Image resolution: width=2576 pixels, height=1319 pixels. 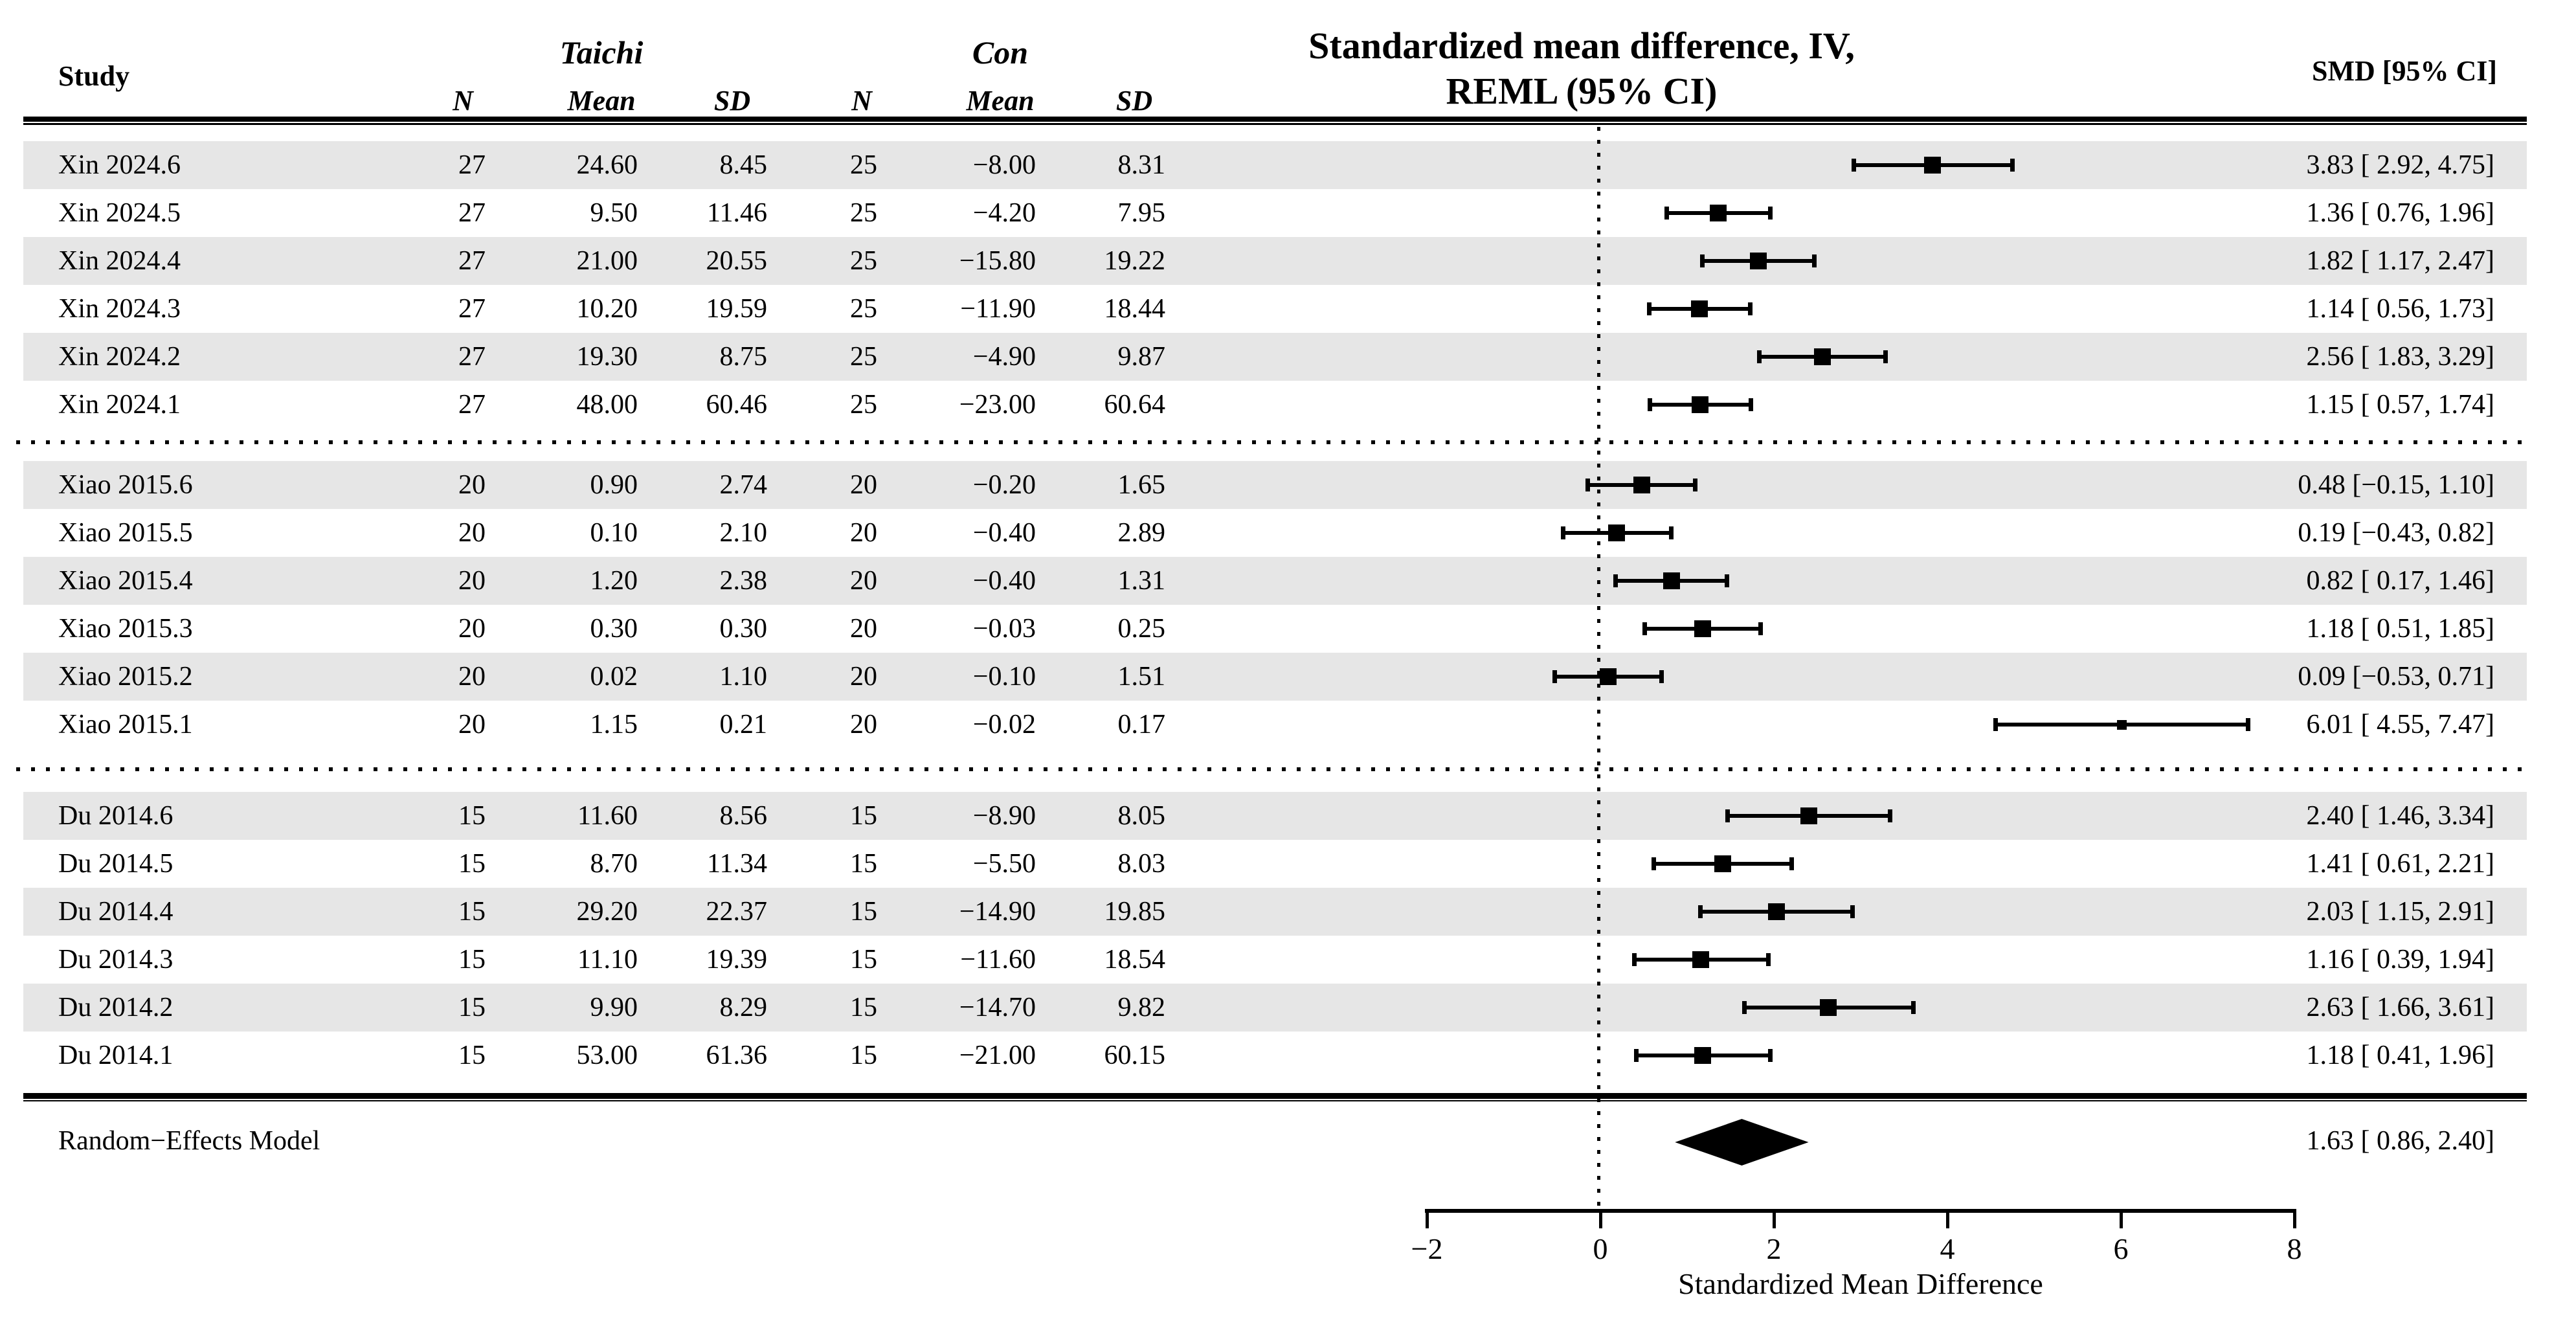 What do you see at coordinates (614, 1007) in the screenshot?
I see `cell-mean-taichi: 9.90` at bounding box center [614, 1007].